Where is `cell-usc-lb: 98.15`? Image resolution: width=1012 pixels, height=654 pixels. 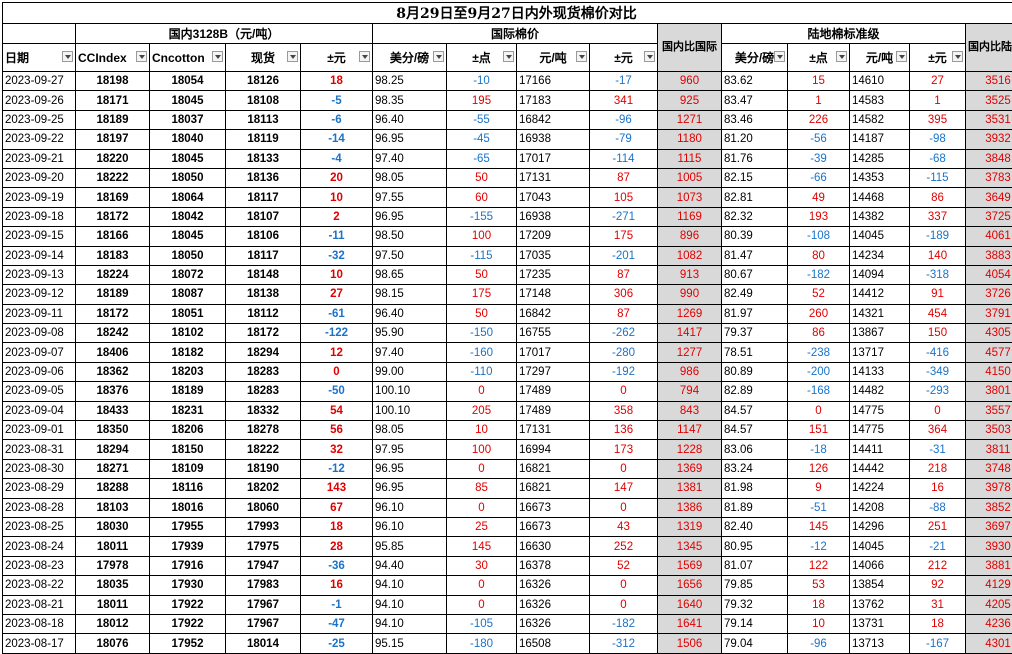
cell-usc-lb: 98.15 is located at coordinates (410, 294).